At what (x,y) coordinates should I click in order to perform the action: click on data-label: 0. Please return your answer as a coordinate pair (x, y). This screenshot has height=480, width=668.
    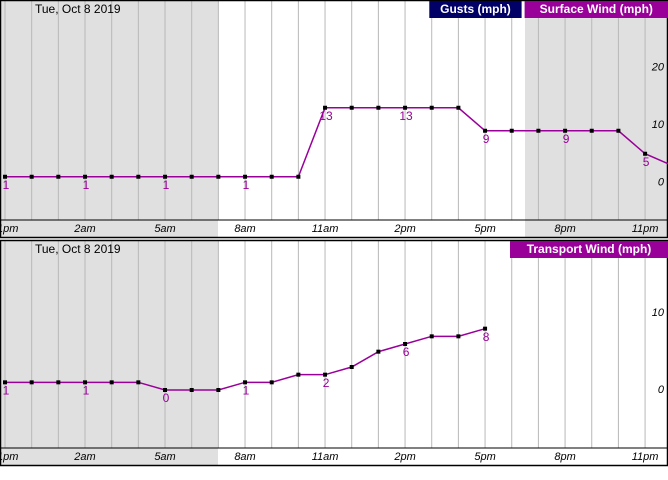
    Looking at the image, I should click on (166, 398).